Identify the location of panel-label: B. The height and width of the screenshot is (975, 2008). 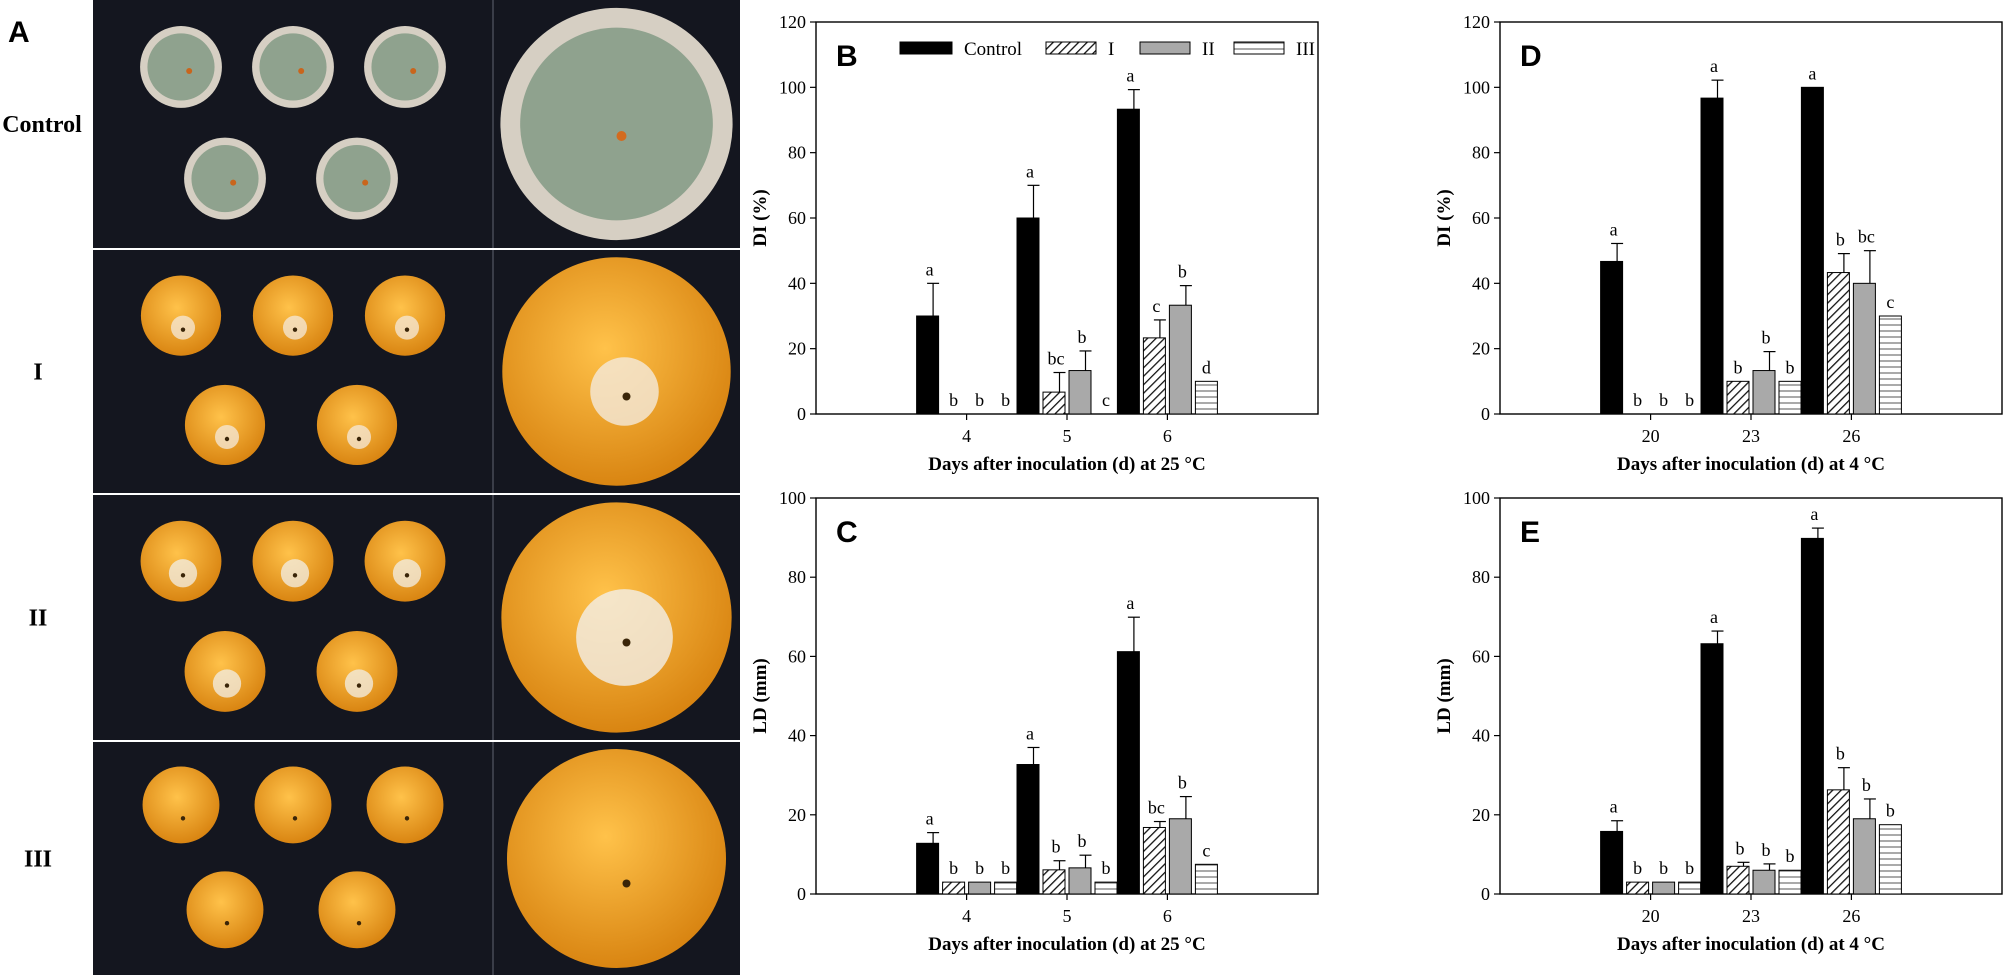
(847, 56).